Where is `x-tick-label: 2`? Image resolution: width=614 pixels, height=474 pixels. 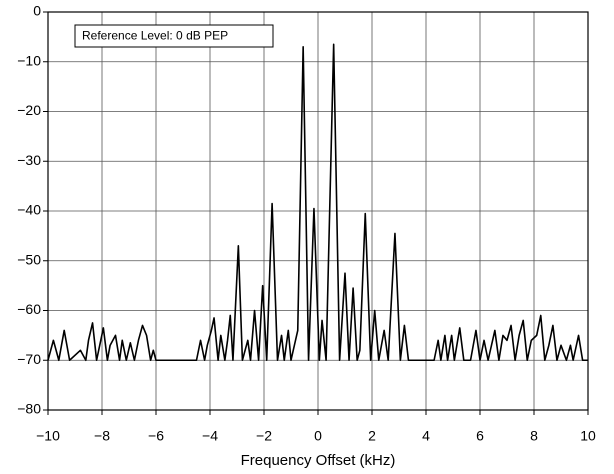
x-tick-label: 2 is located at coordinates (372, 436).